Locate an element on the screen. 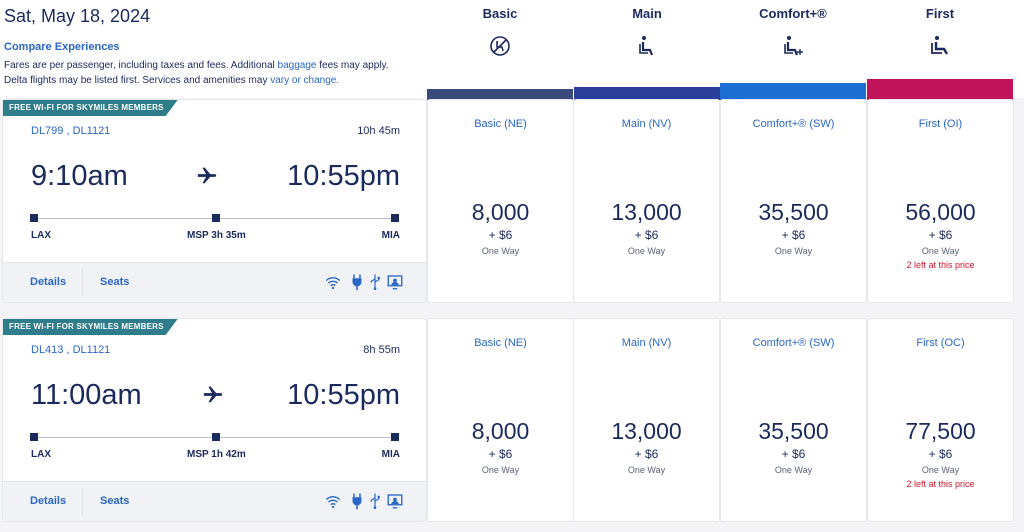 Image resolution: width=1024 pixels, height=532 pixels. cabin-header-basic: Basic is located at coordinates (500, 50).